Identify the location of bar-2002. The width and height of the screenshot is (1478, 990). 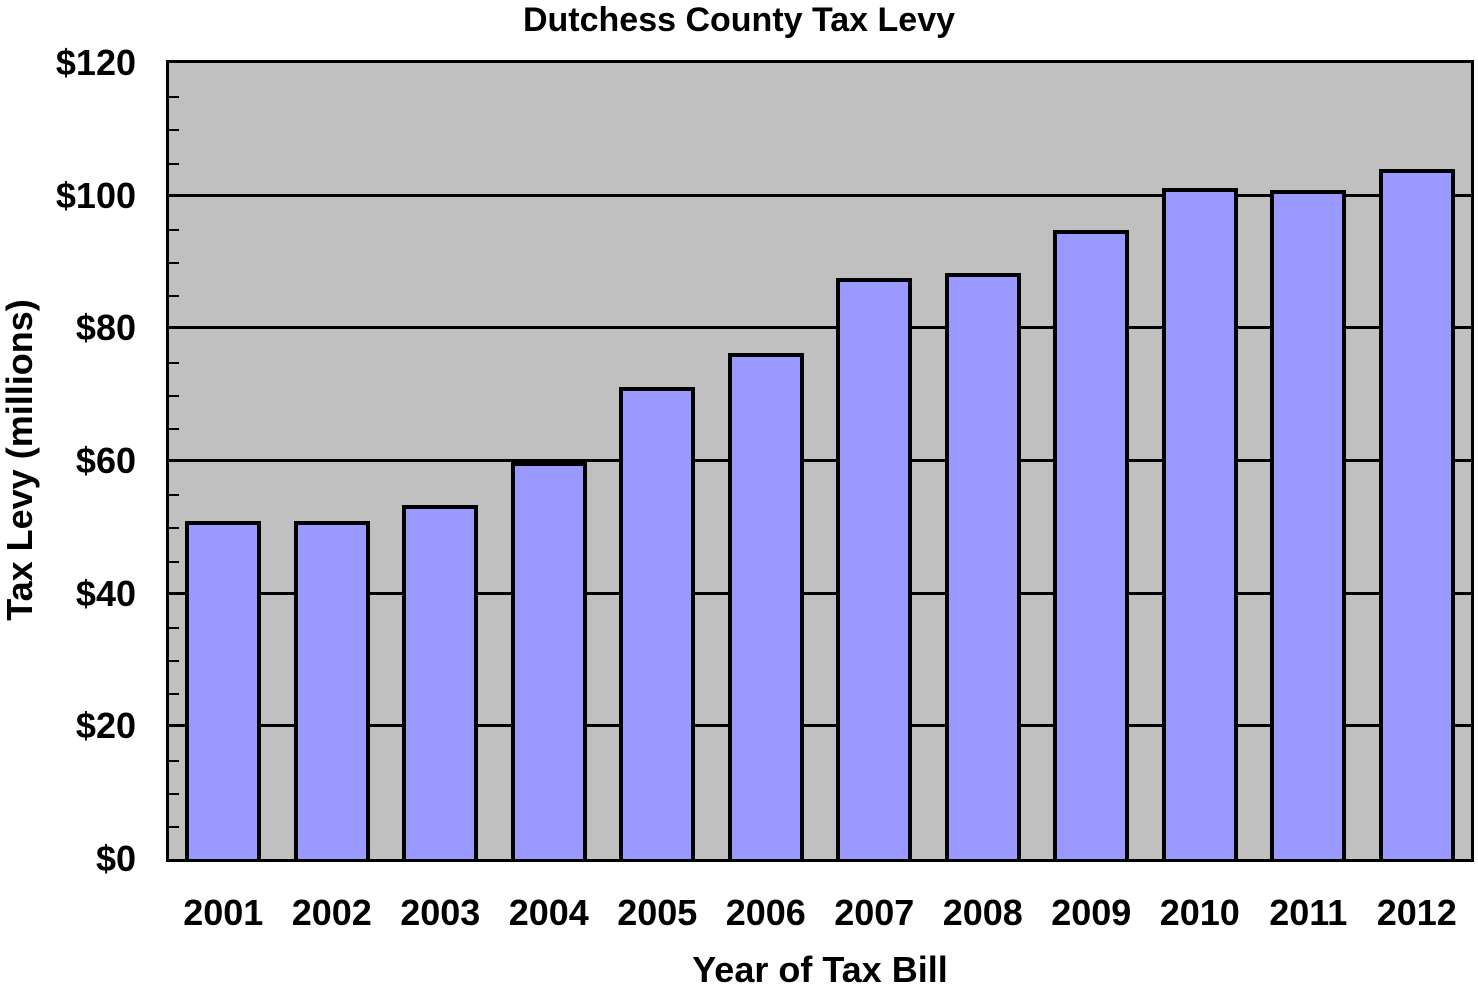
(331, 690).